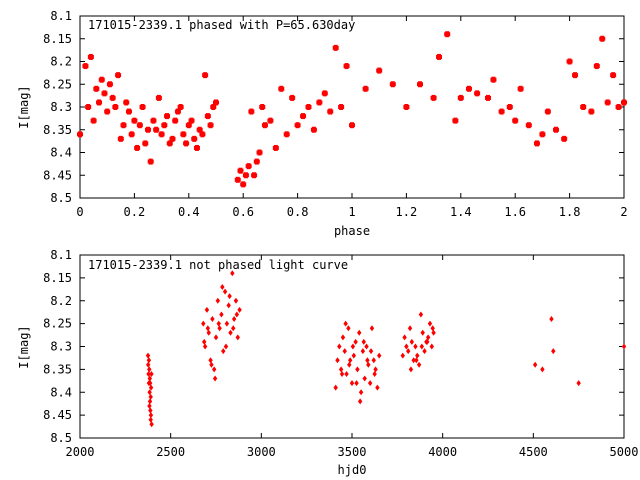 The width and height of the screenshot is (640, 480). I want to click on phased-x-tick-label: 2, so click(623, 212).